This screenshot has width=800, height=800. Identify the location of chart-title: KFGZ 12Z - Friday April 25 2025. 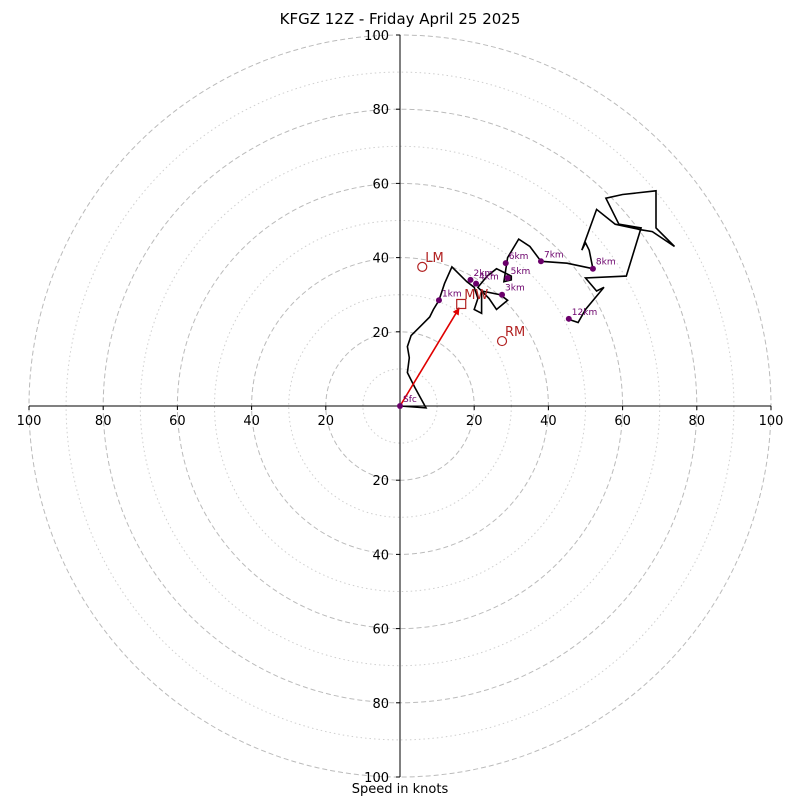
(400, 19).